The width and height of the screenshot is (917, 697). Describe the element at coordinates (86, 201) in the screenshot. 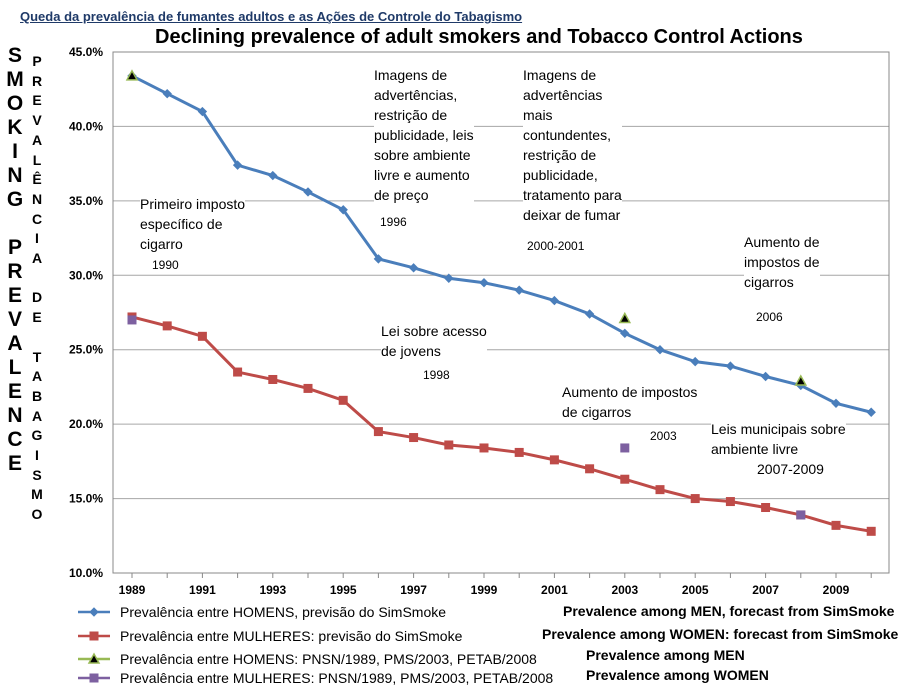

I see `y-tick-label: 35.0%` at that location.